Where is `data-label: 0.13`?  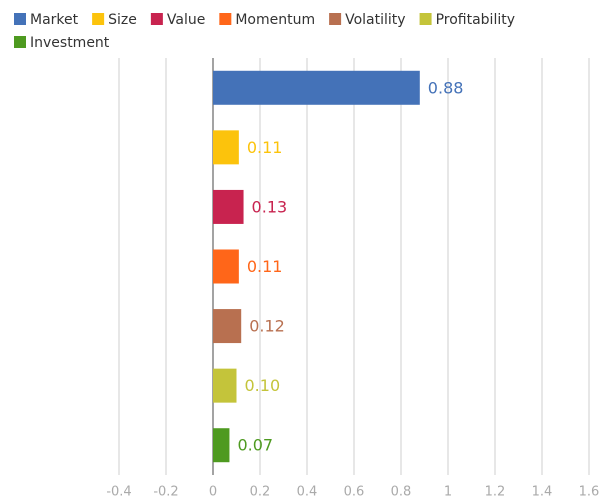 data-label: 0.13 is located at coordinates (270, 206).